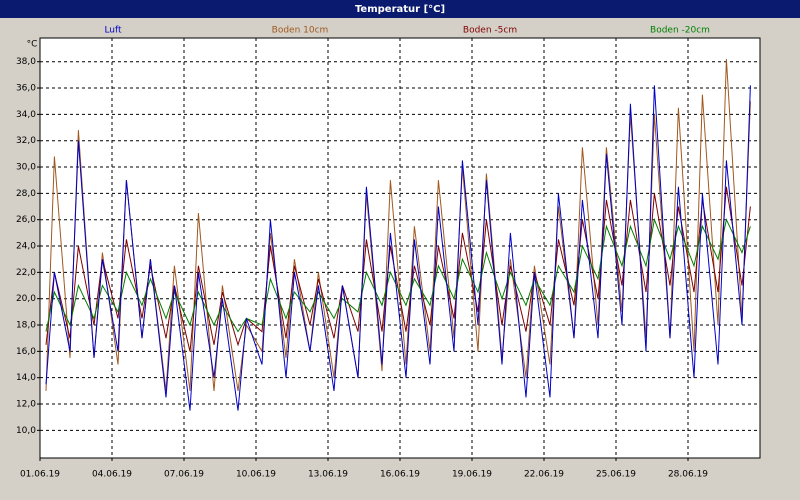  Describe the element at coordinates (26, 62) in the screenshot. I see `y-tick-label: 38,0` at that location.